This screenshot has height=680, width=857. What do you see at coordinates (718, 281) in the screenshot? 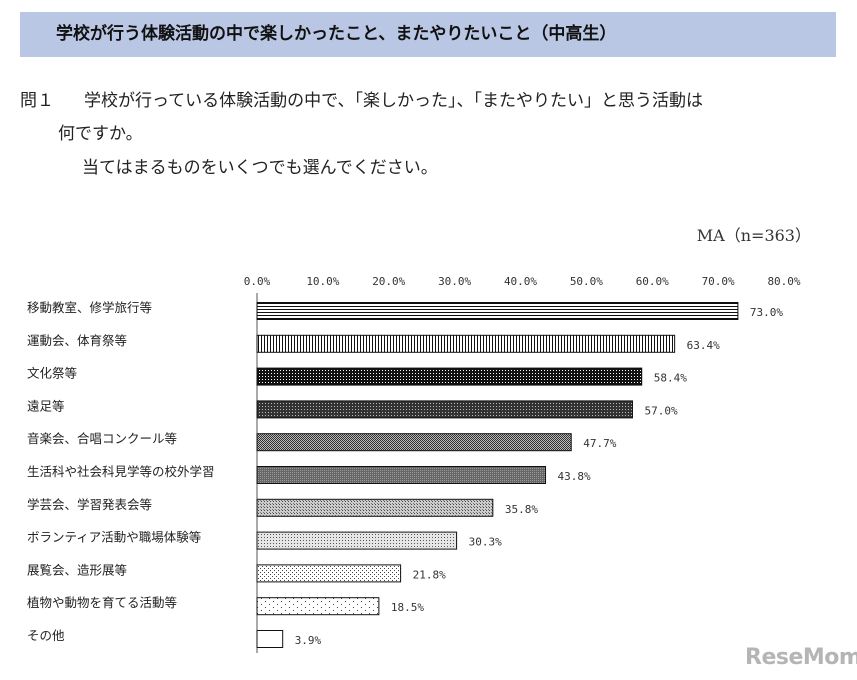
I see `x-tick-label: 70.0%` at bounding box center [718, 281].